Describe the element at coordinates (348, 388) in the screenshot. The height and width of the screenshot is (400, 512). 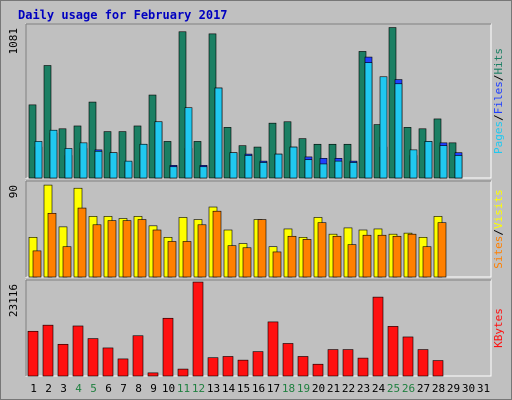
I see `x-tick-day-22: 22` at that location.